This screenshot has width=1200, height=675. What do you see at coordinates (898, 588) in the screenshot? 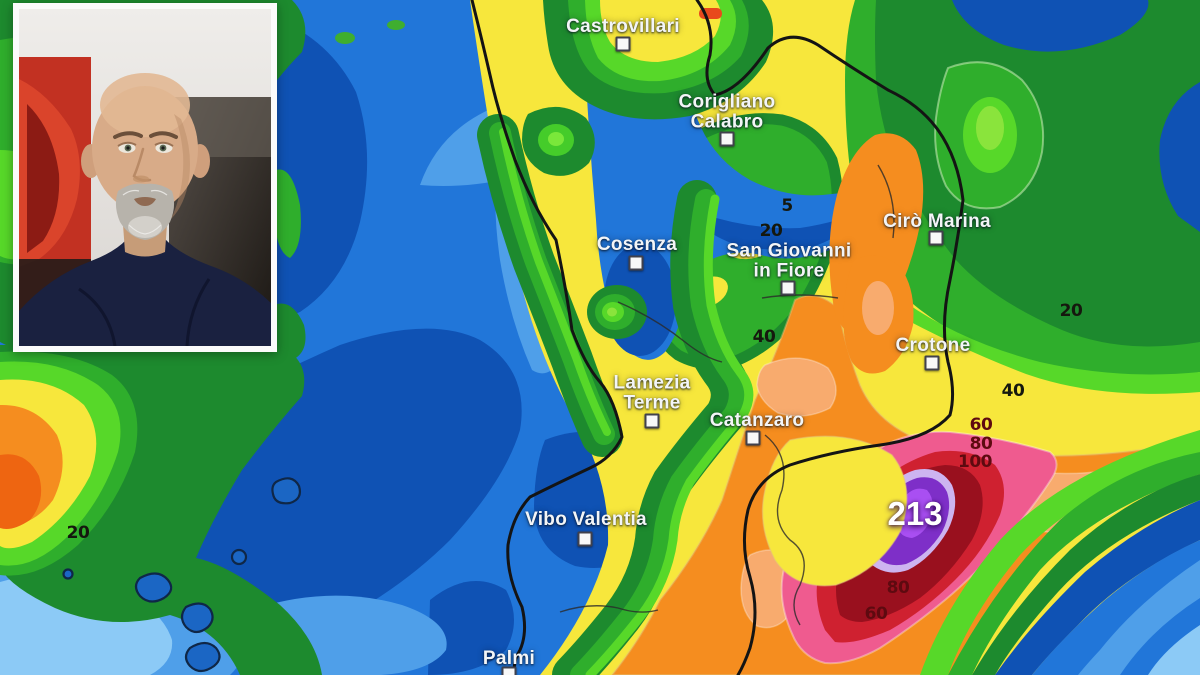
I see `contour-label-80-b: 80` at bounding box center [898, 588].